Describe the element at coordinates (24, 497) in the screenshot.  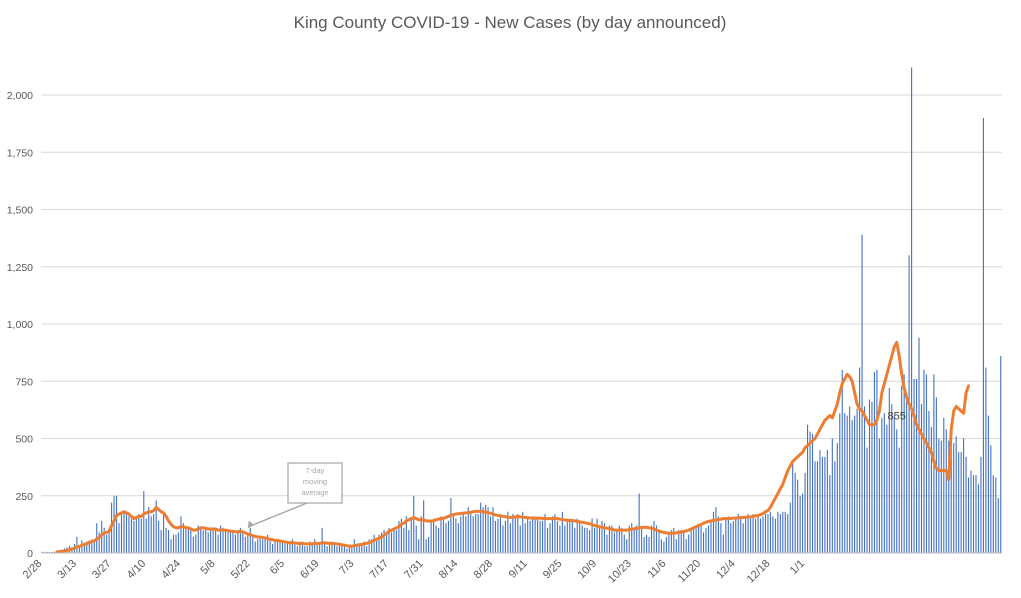
I see `y-tick-label: 250` at that location.